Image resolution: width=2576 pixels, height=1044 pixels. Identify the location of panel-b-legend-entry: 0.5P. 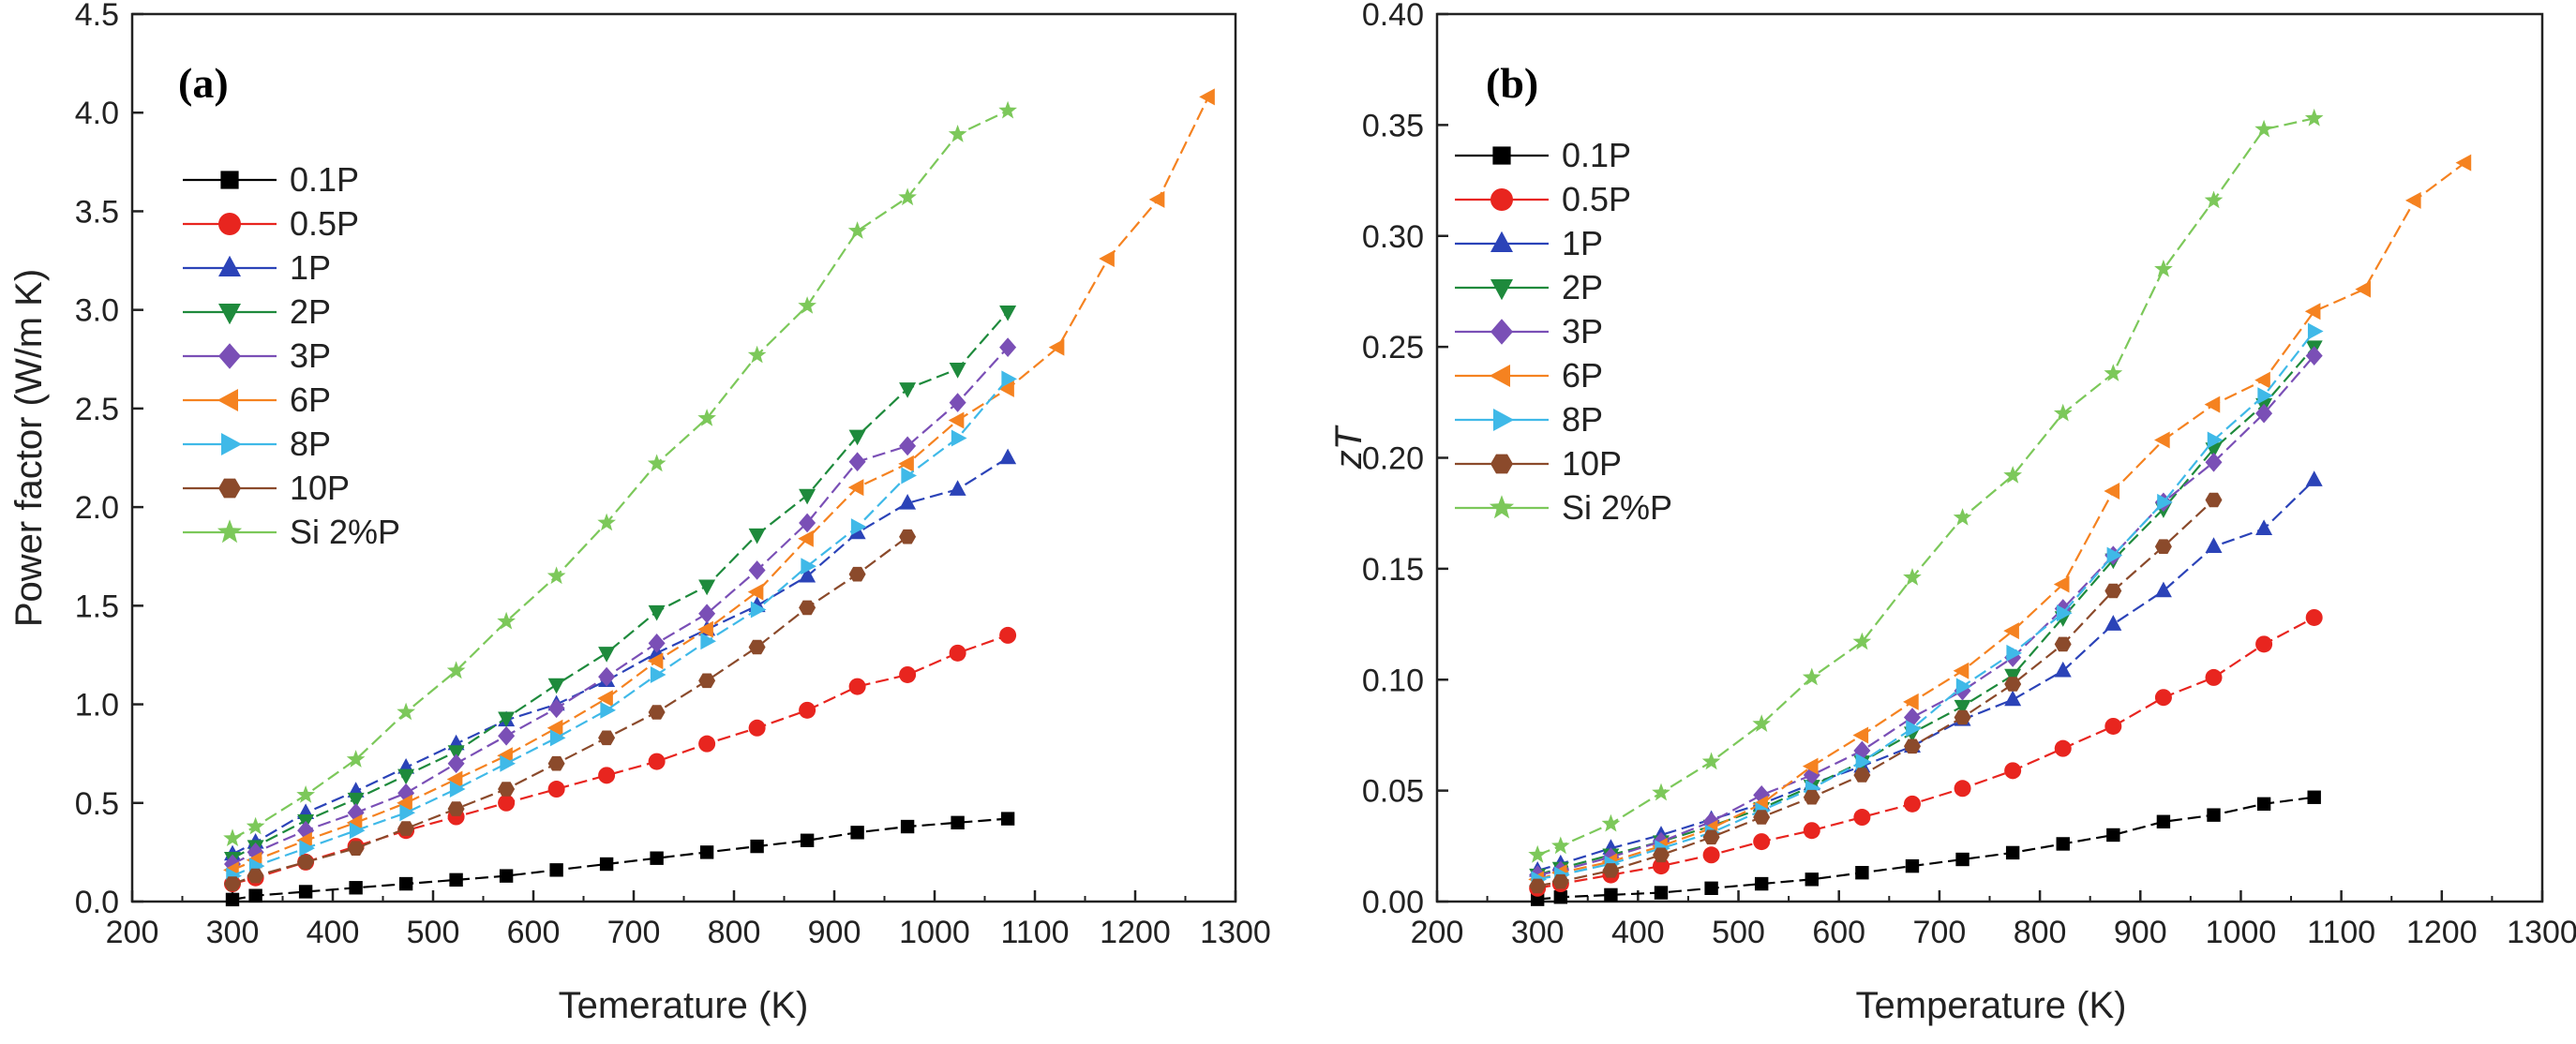
(1543, 199).